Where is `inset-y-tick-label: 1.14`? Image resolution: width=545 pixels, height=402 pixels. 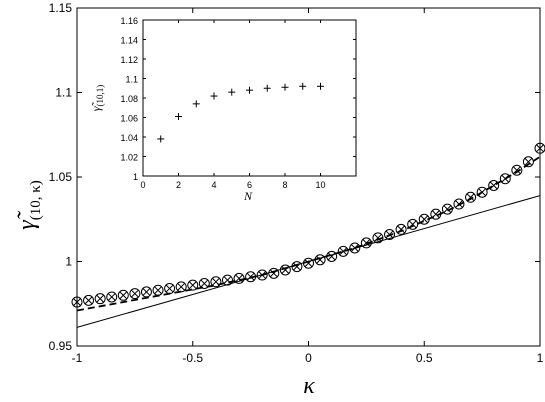 inset-y-tick-label: 1.14 is located at coordinates (129, 41).